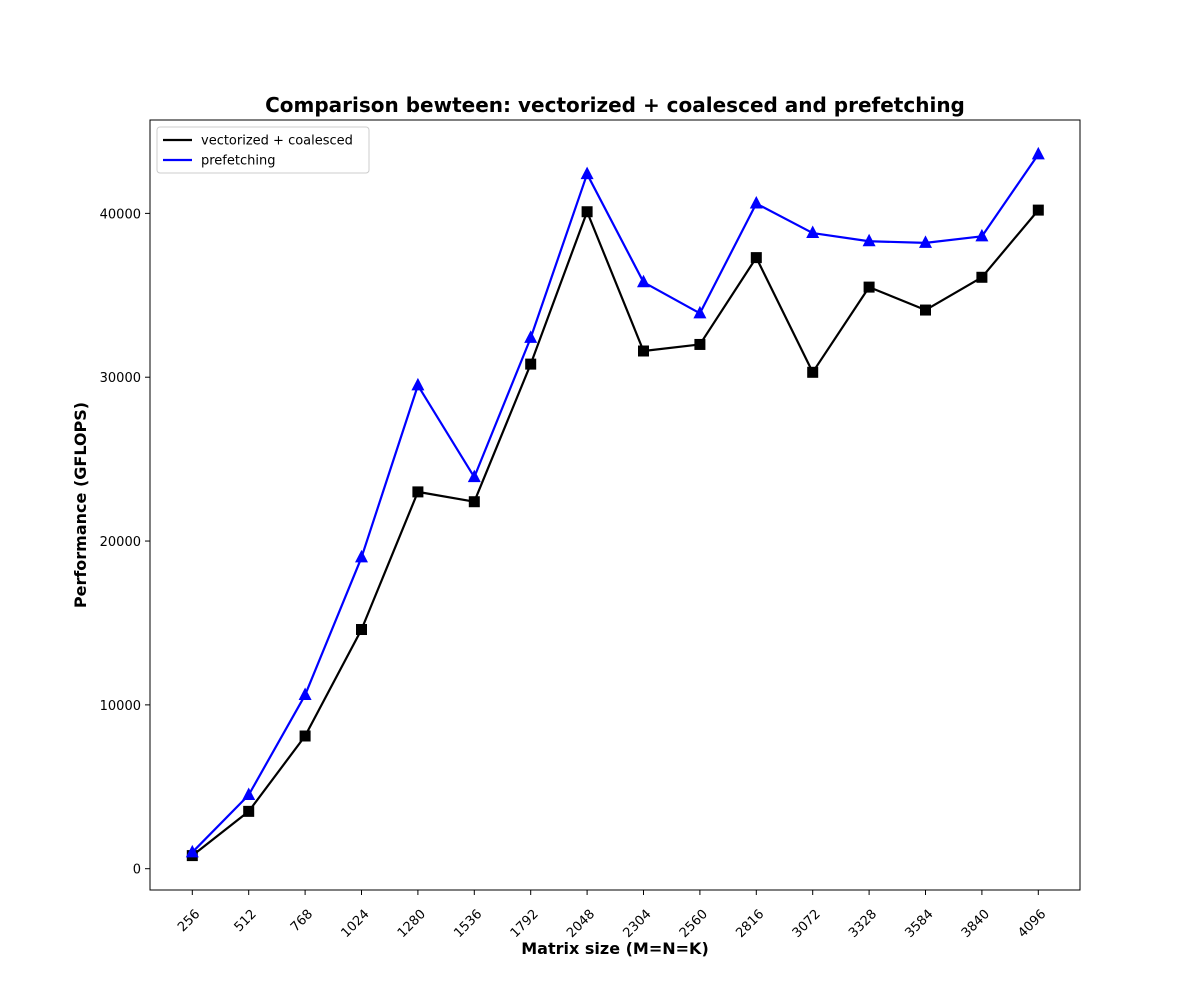  I want to click on x-axis-title: Matrix size (M=N=K), so click(615, 948).